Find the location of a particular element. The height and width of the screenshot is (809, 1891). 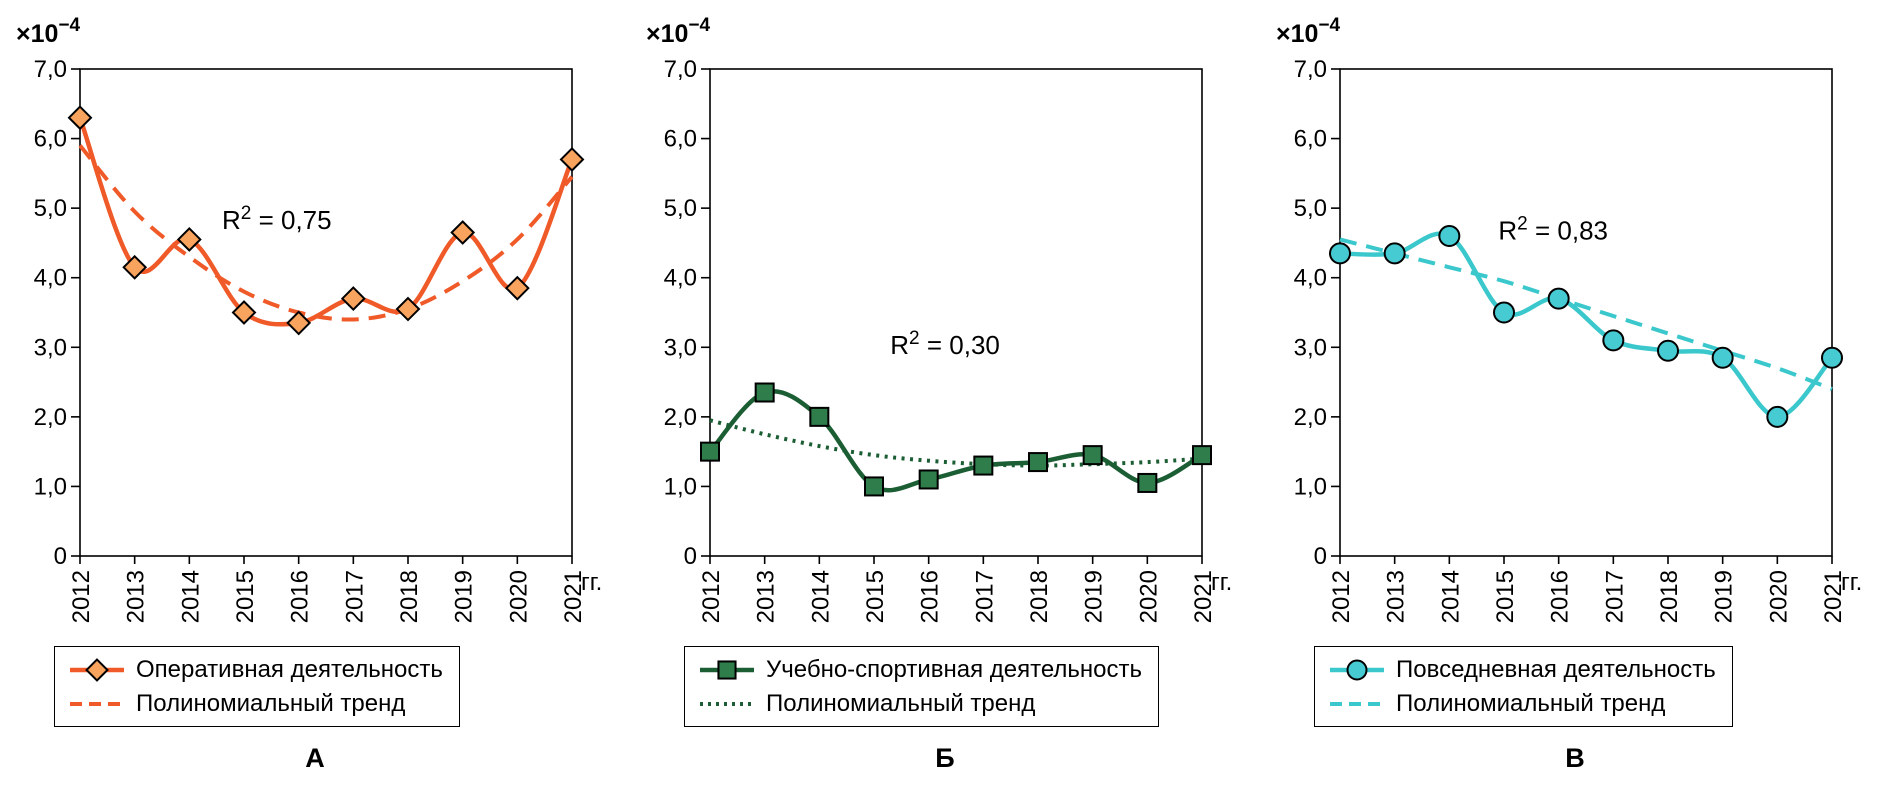

r-squared-annotation: R2 = 0,75 is located at coordinates (277, 219).